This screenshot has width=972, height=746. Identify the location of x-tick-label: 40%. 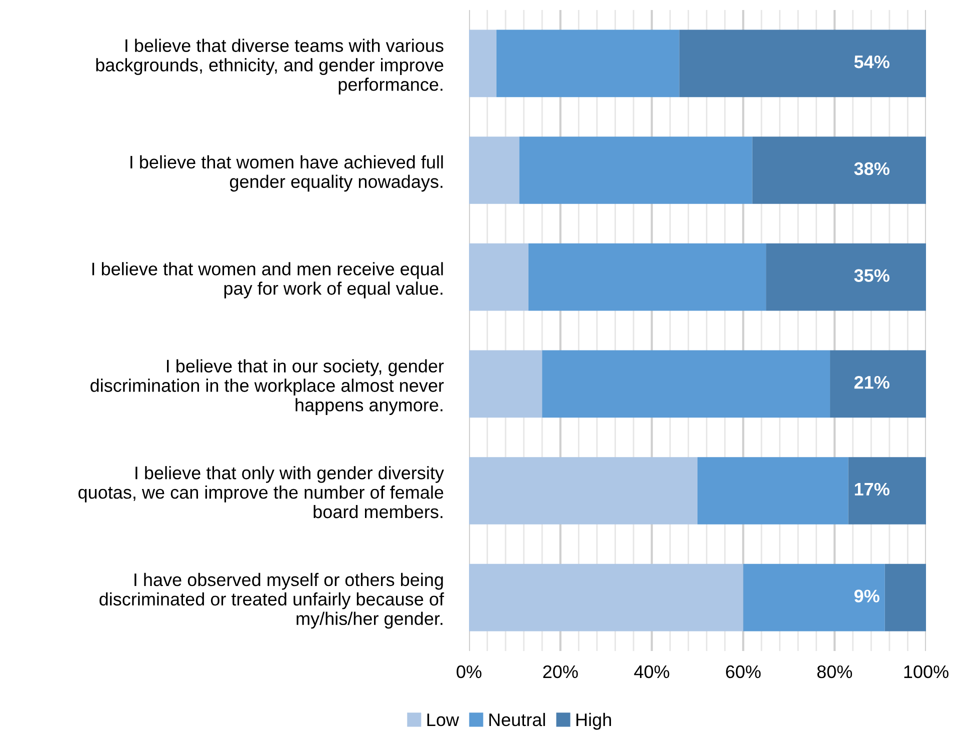
(652, 671).